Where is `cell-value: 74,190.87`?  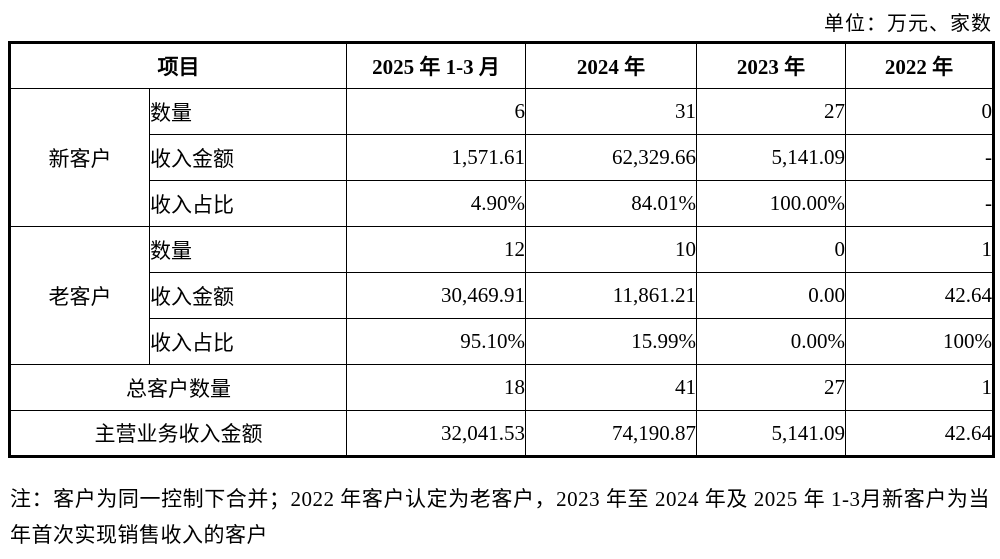 cell-value: 74,190.87 is located at coordinates (611, 433).